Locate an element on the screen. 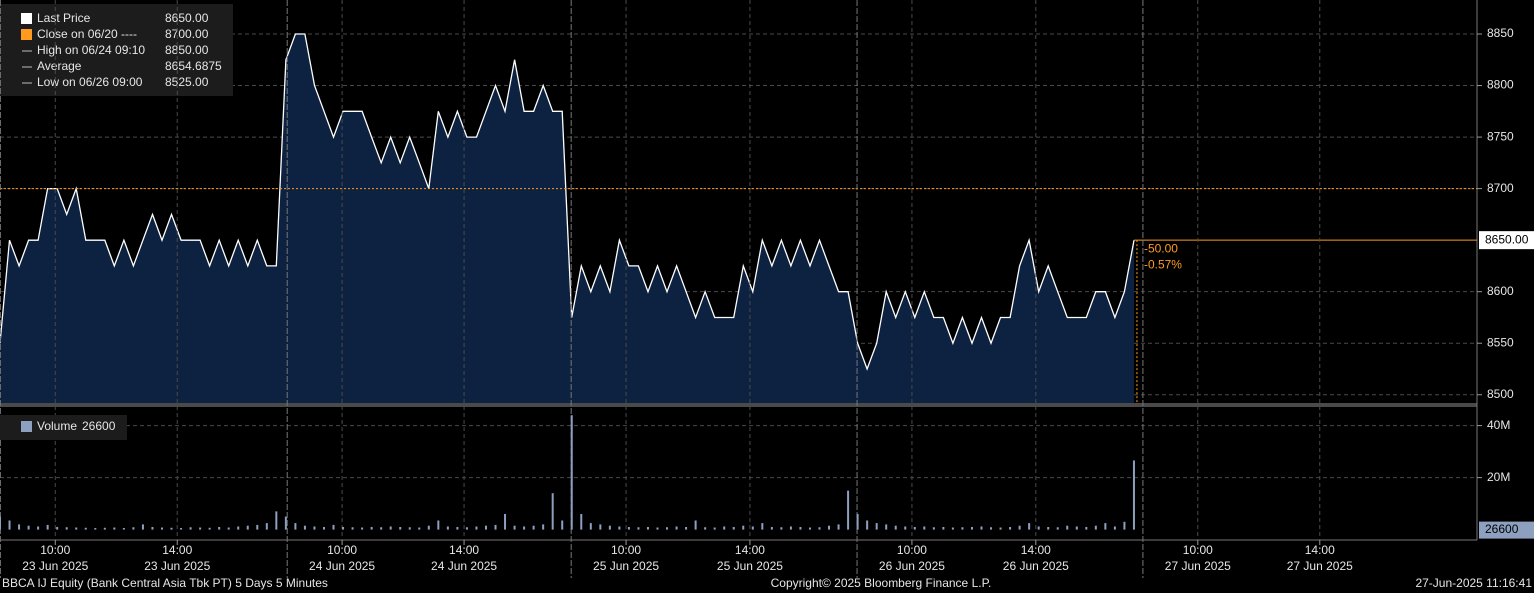 The height and width of the screenshot is (593, 1534). legend-value: 8700.00 is located at coordinates (187, 34).